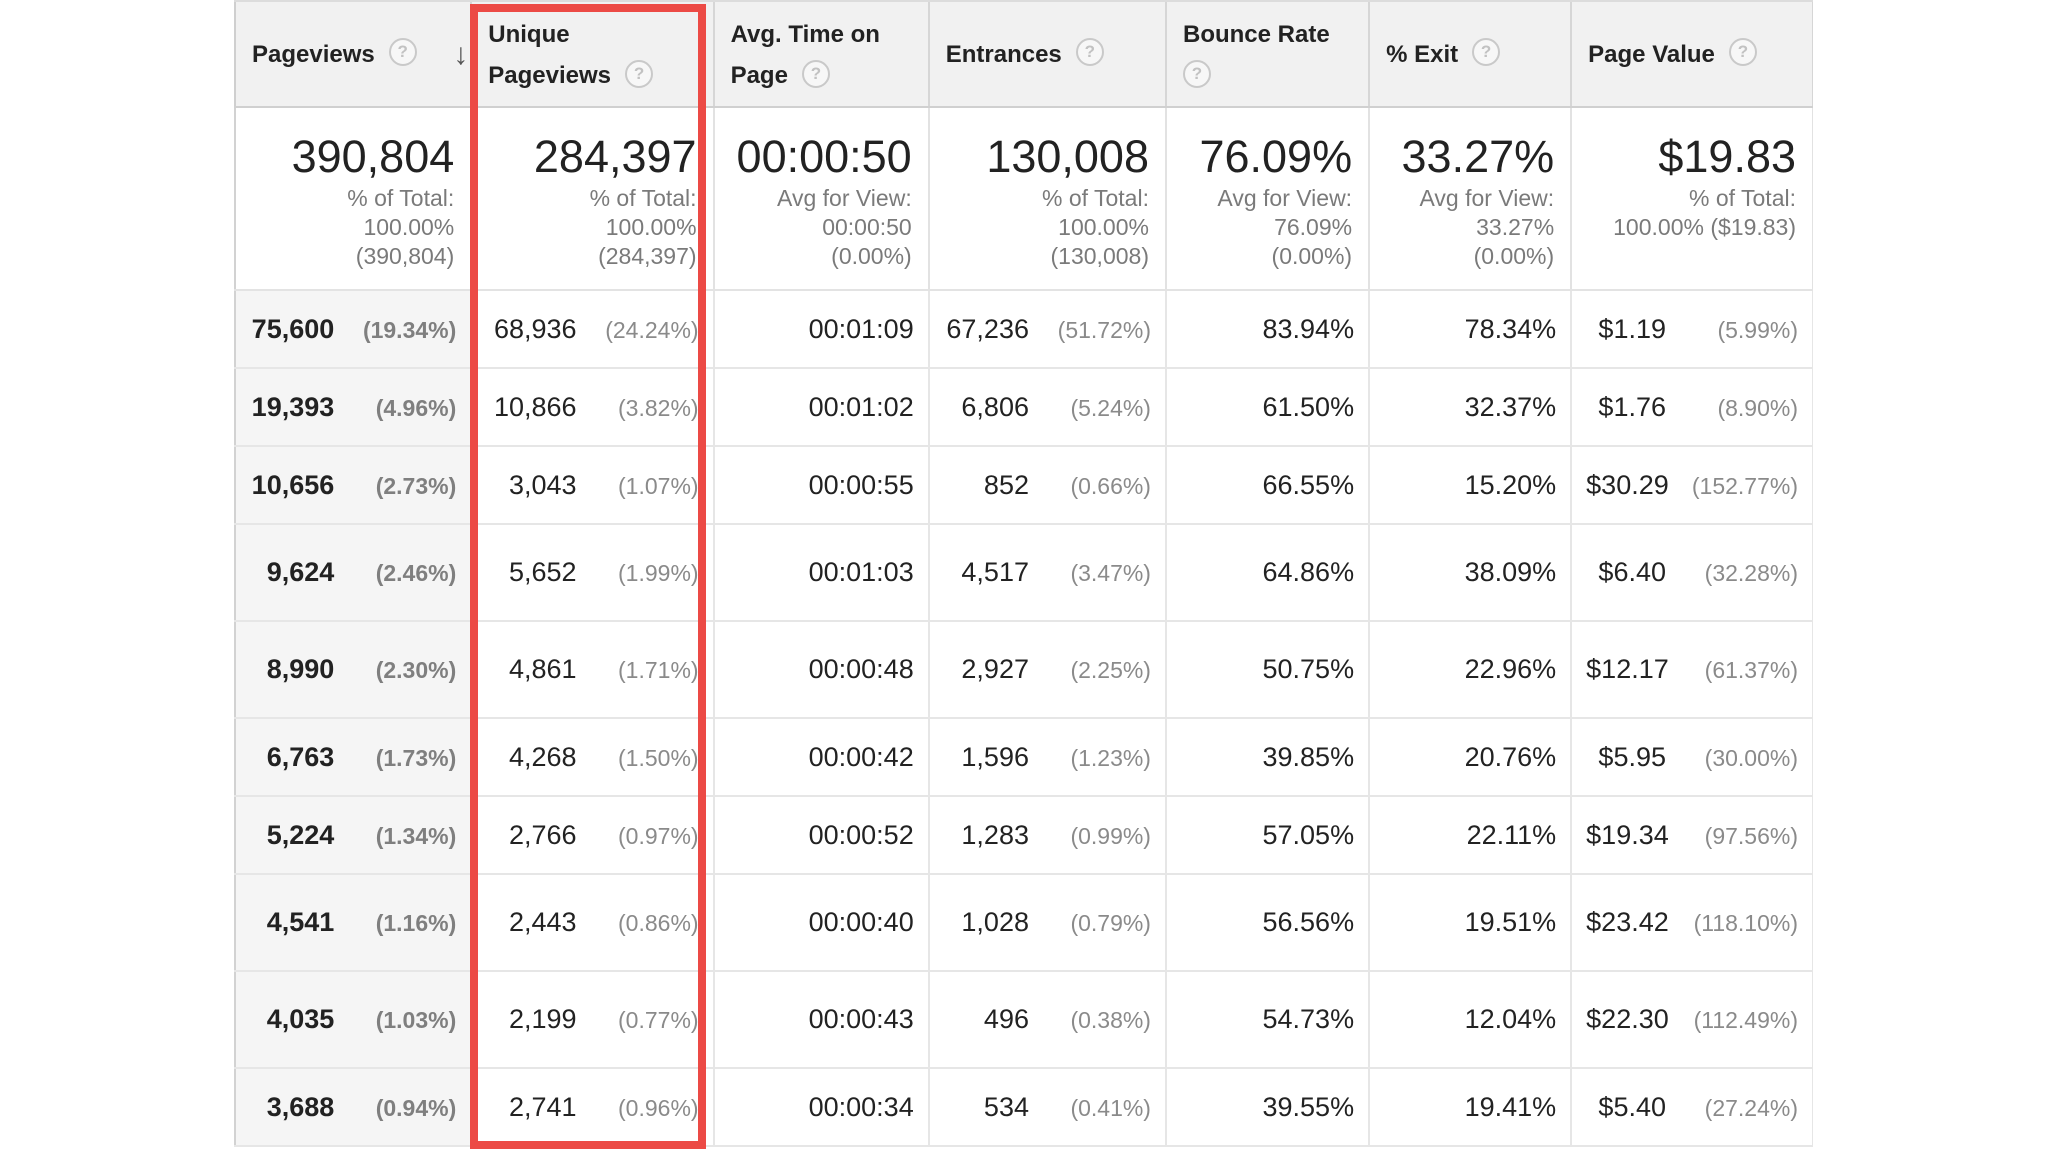 The image size is (2048, 1152). I want to click on unique-pageviews-percent: (1.07%), so click(658, 485).